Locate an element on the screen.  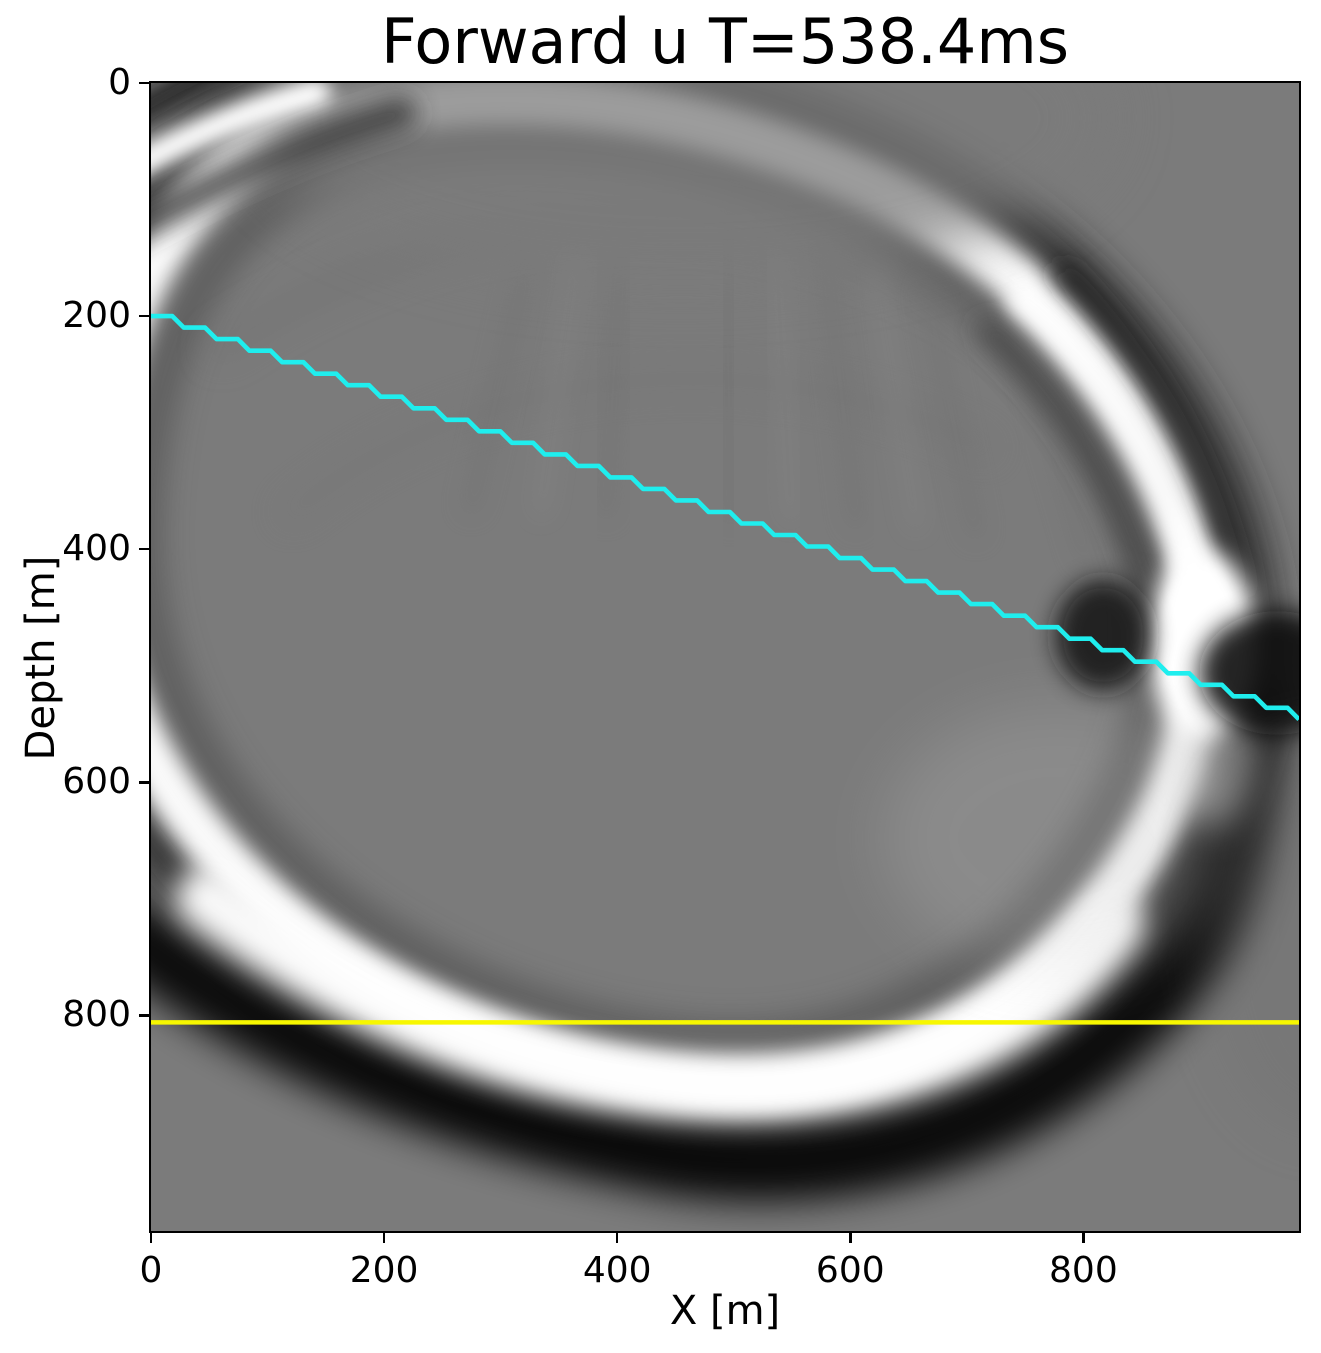
x-tick-label: 800 is located at coordinates (1083, 1270).